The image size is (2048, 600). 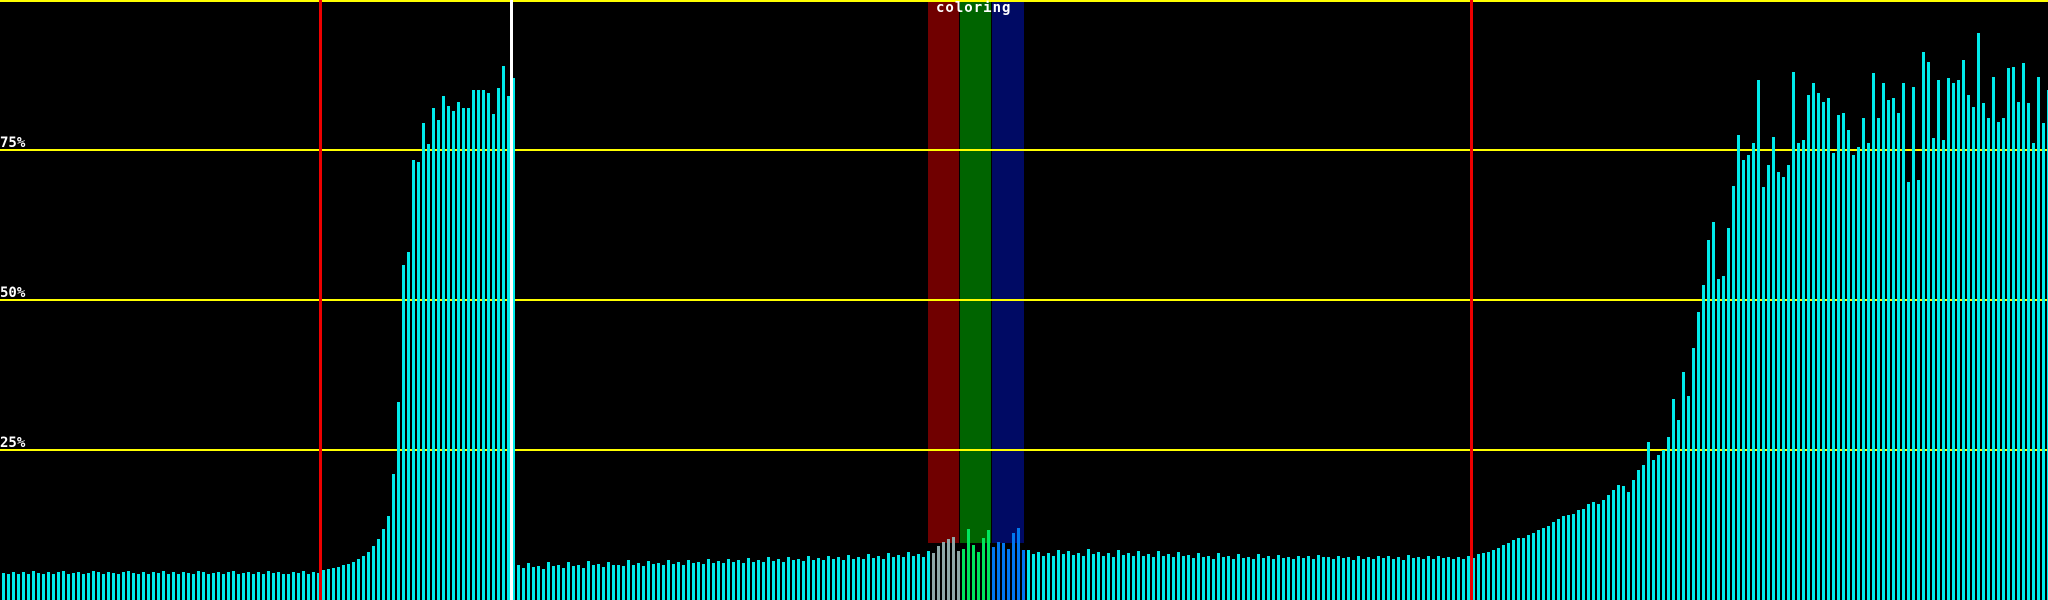 What do you see at coordinates (13, 143) in the screenshot?
I see `gridline-label-75: 75%` at bounding box center [13, 143].